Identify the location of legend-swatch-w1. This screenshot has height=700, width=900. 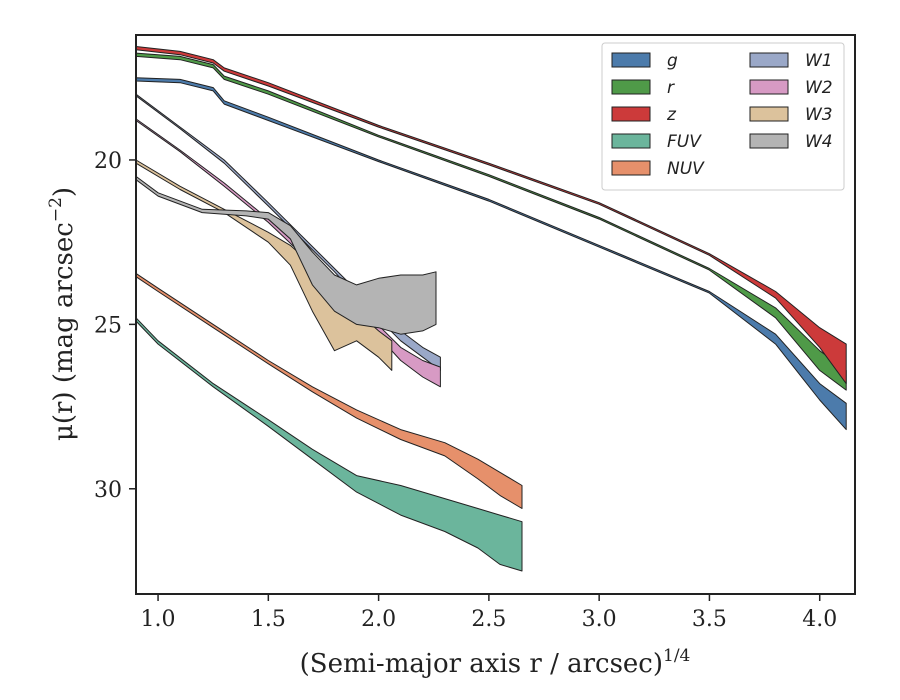
(769, 60).